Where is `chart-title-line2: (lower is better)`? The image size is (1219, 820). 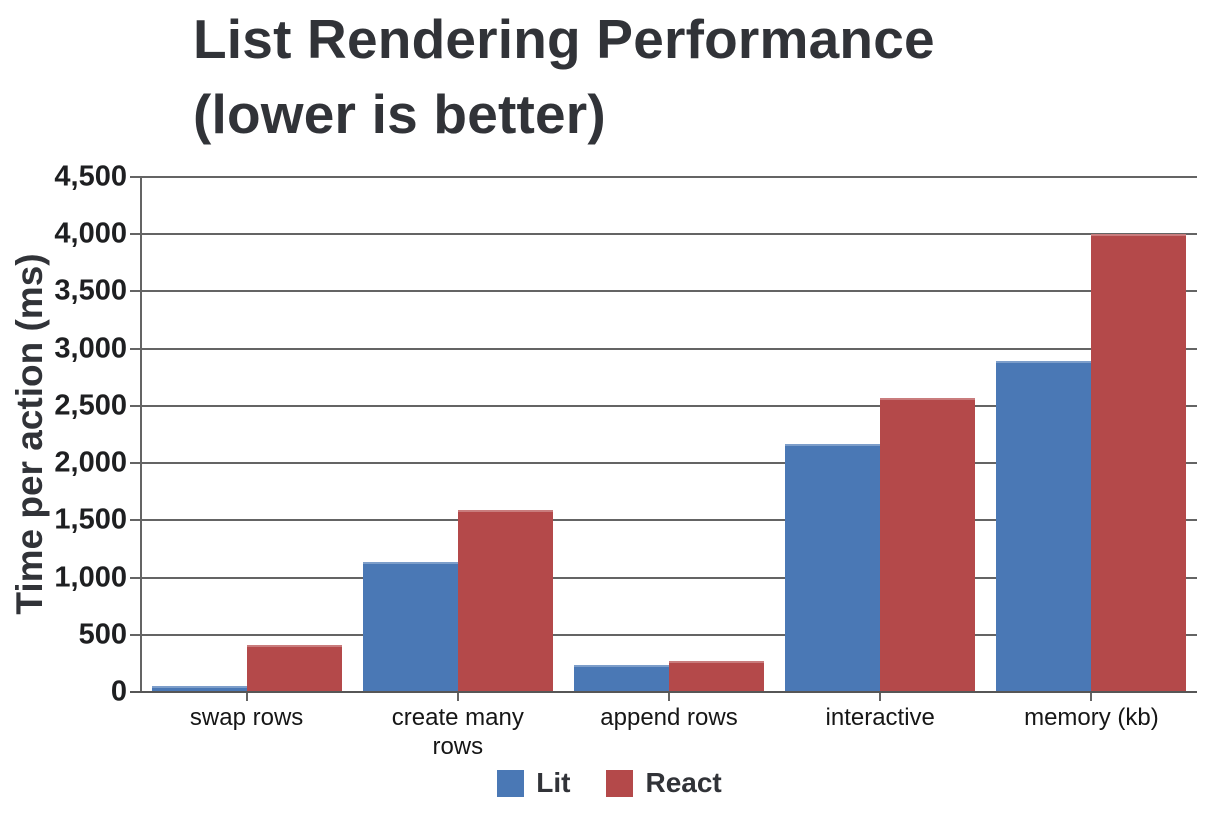 chart-title-line2: (lower is better) is located at coordinates (399, 113).